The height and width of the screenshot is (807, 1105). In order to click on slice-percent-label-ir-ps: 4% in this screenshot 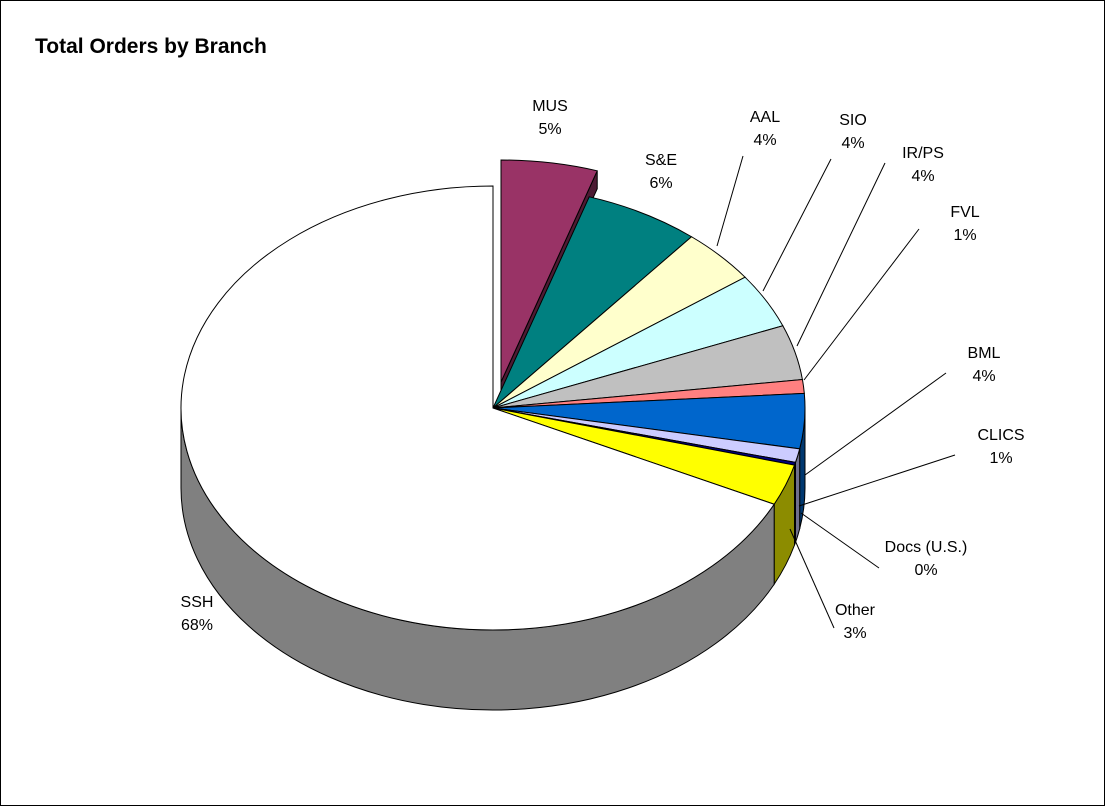, I will do `click(922, 176)`.